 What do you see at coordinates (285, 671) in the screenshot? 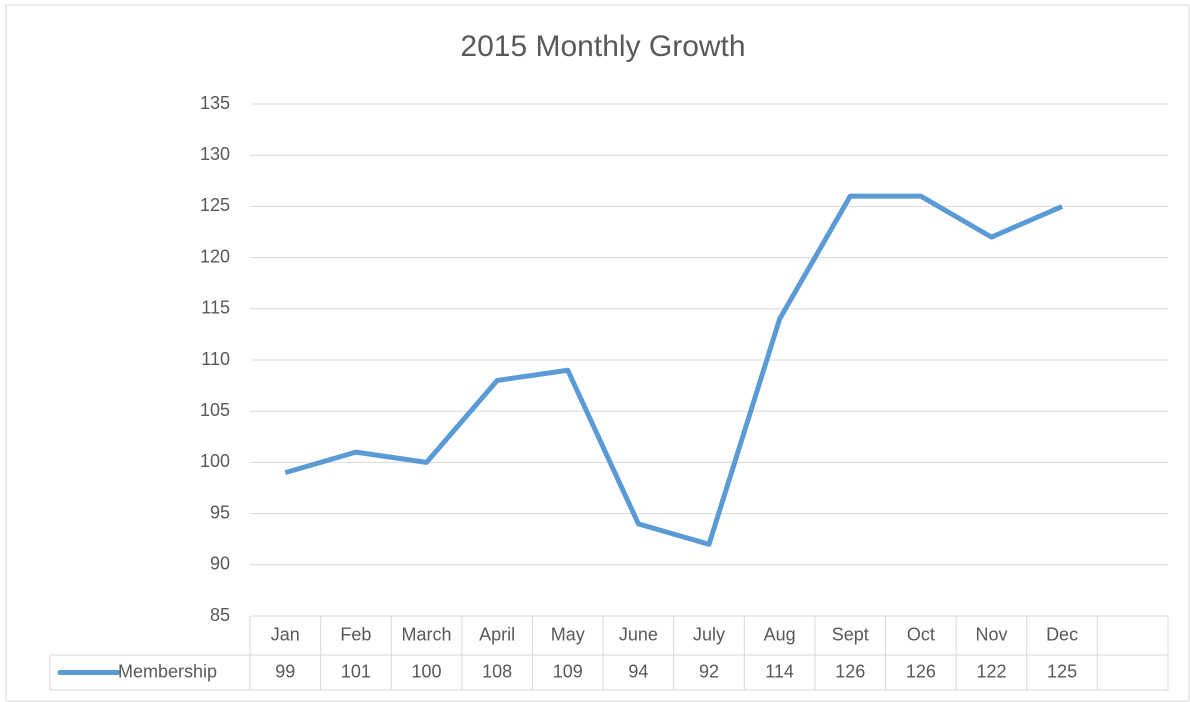
I see `table-value: 99` at bounding box center [285, 671].